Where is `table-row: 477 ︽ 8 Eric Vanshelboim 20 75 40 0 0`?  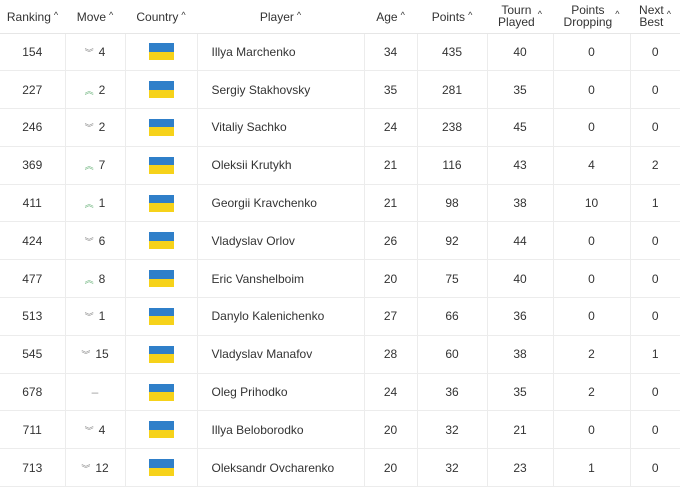 table-row: 477 ︽ 8 Eric Vanshelboim 20 75 40 0 0 is located at coordinates (340, 279).